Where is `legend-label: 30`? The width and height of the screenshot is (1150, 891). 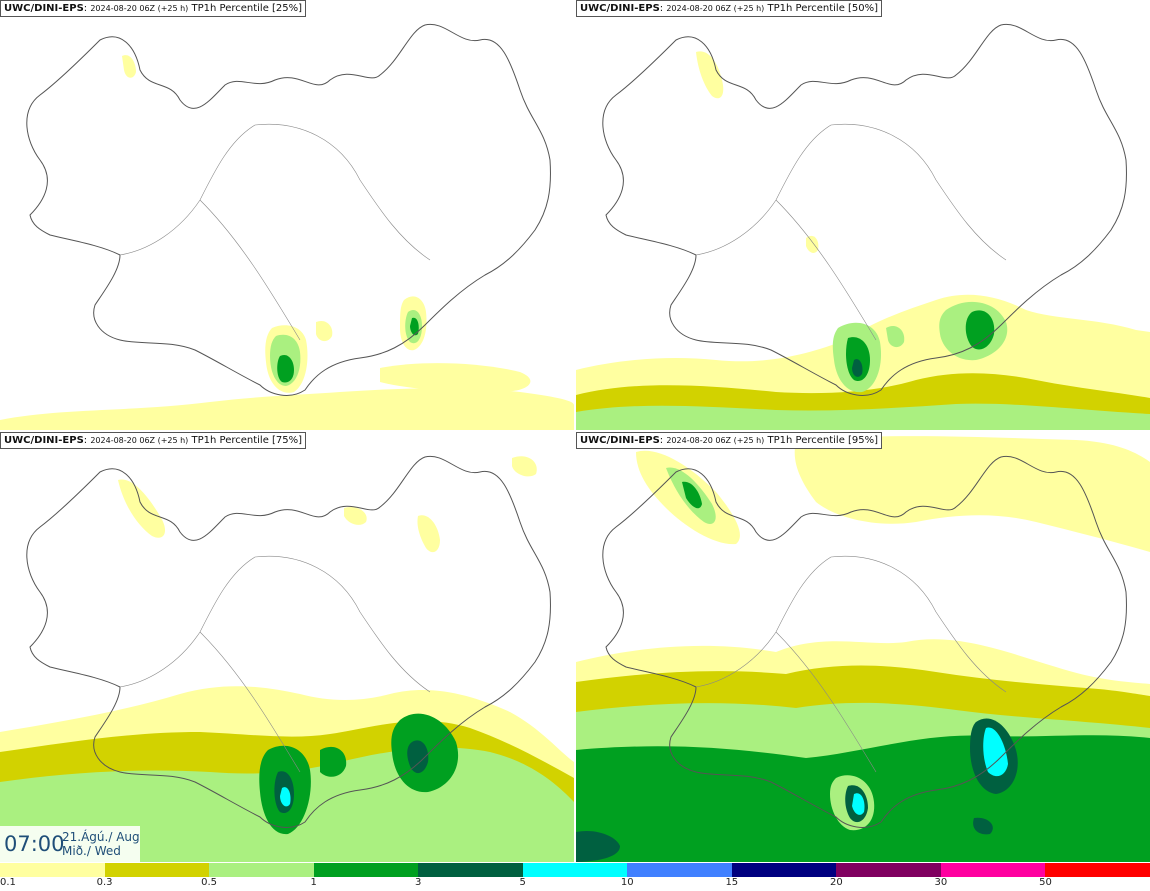 legend-label: 30 is located at coordinates (941, 882).